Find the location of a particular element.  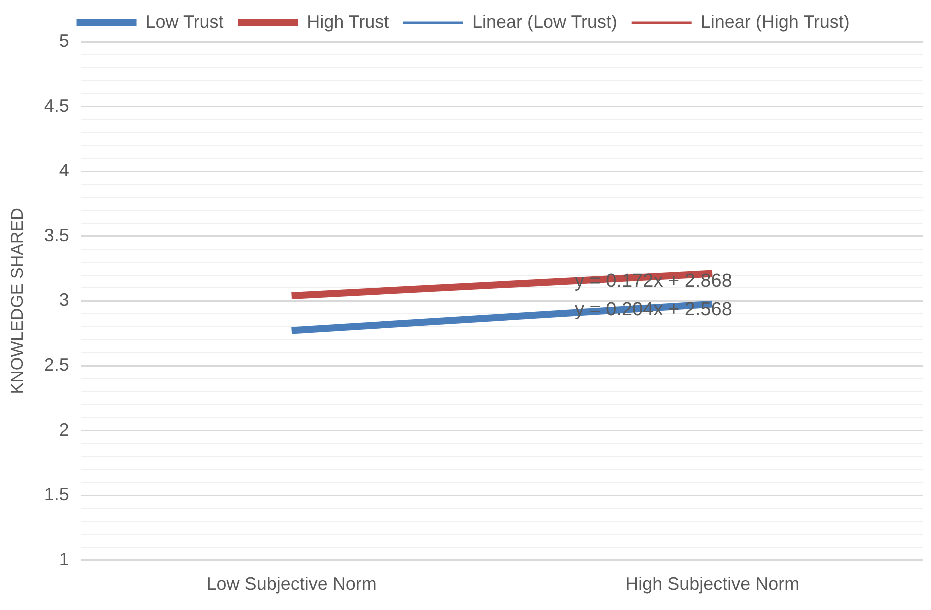

y-tick-label: 1 is located at coordinates (64, 559).